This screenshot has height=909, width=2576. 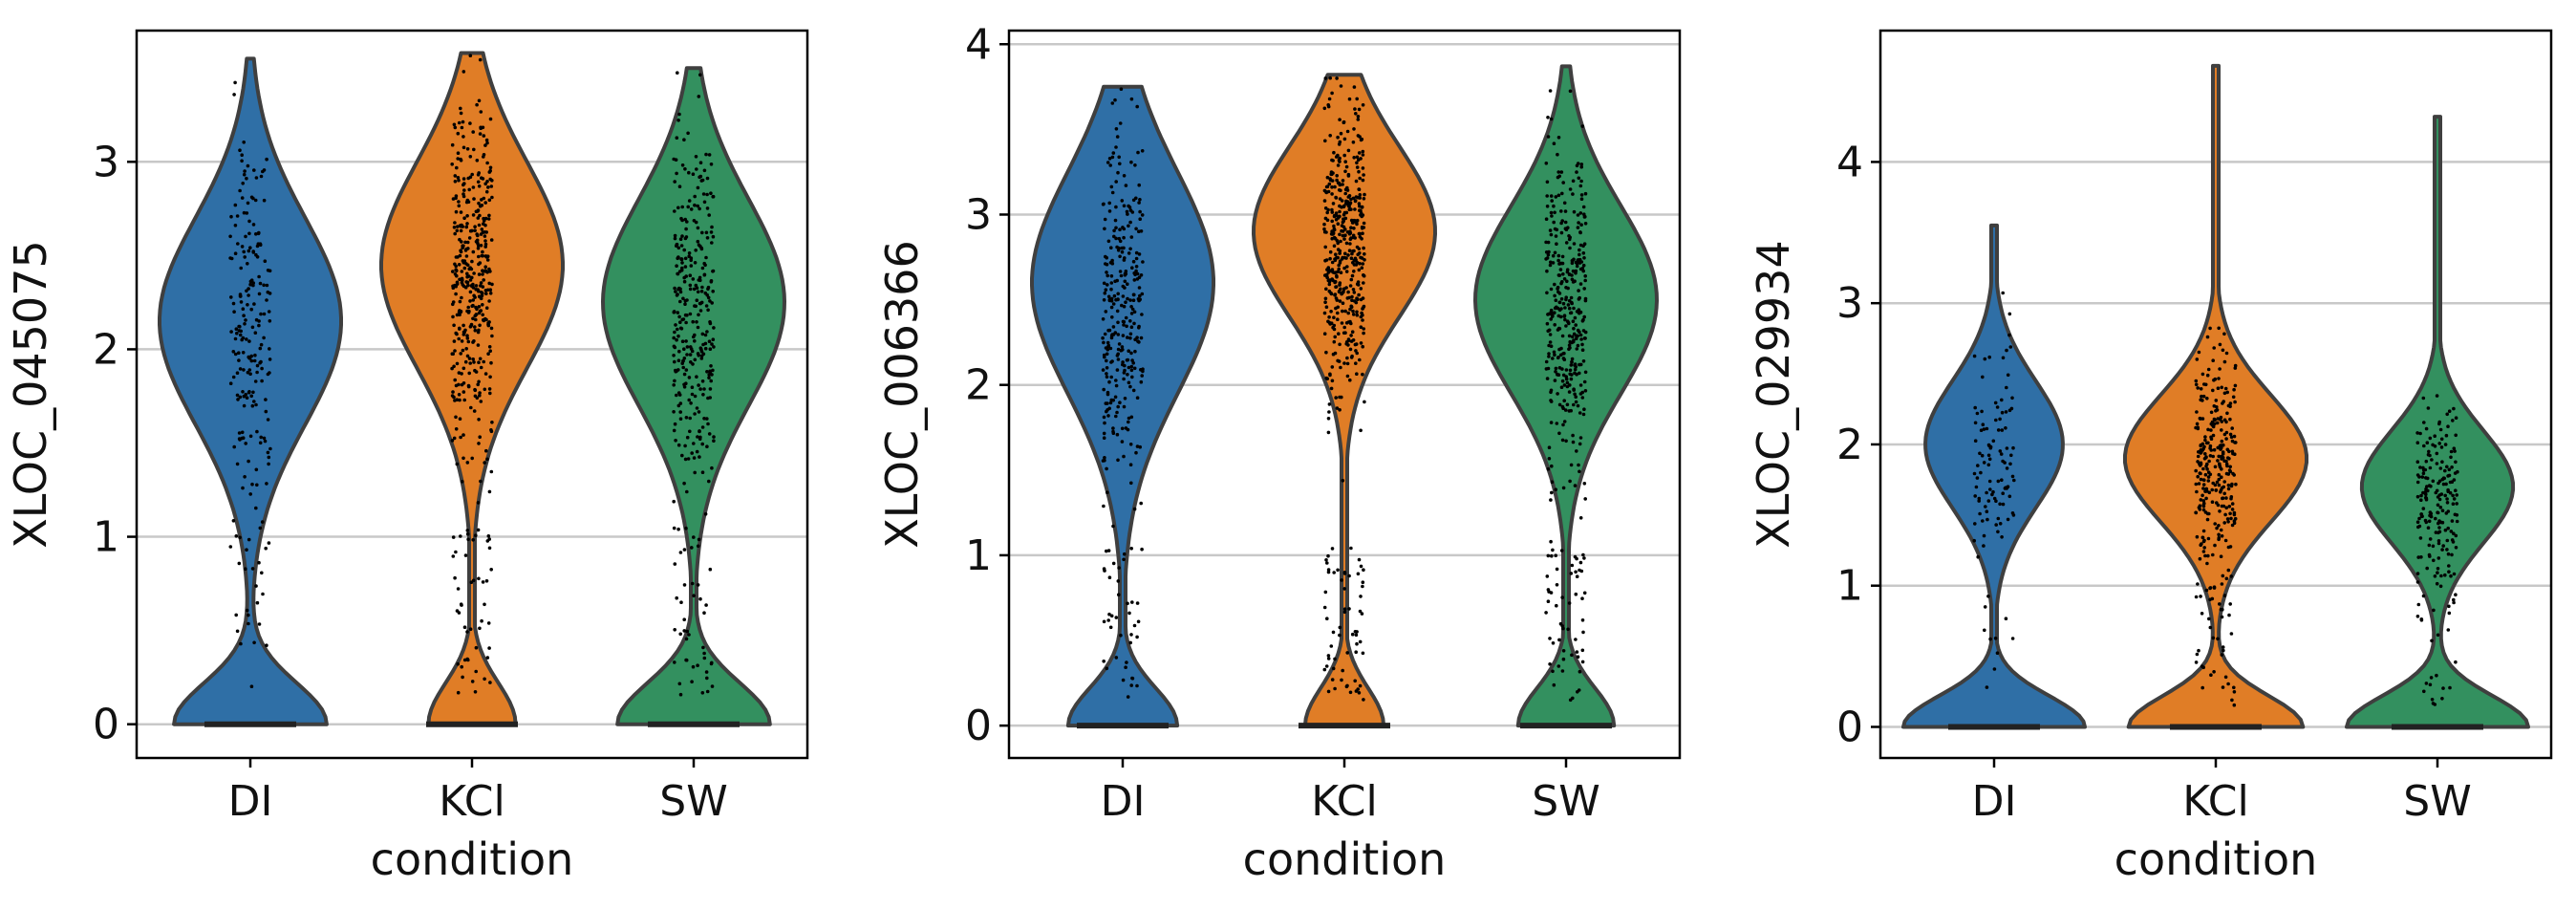 I want to click on y-tick-label: 0, so click(x=1849, y=727).